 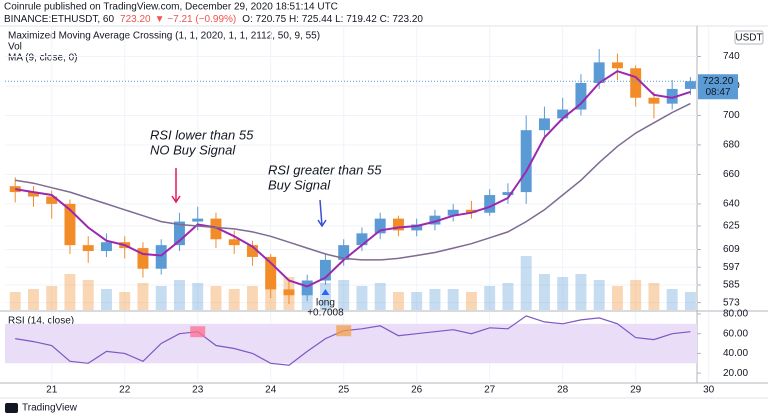 What do you see at coordinates (52, 390) in the screenshot?
I see `x-tick-label: 21` at bounding box center [52, 390].